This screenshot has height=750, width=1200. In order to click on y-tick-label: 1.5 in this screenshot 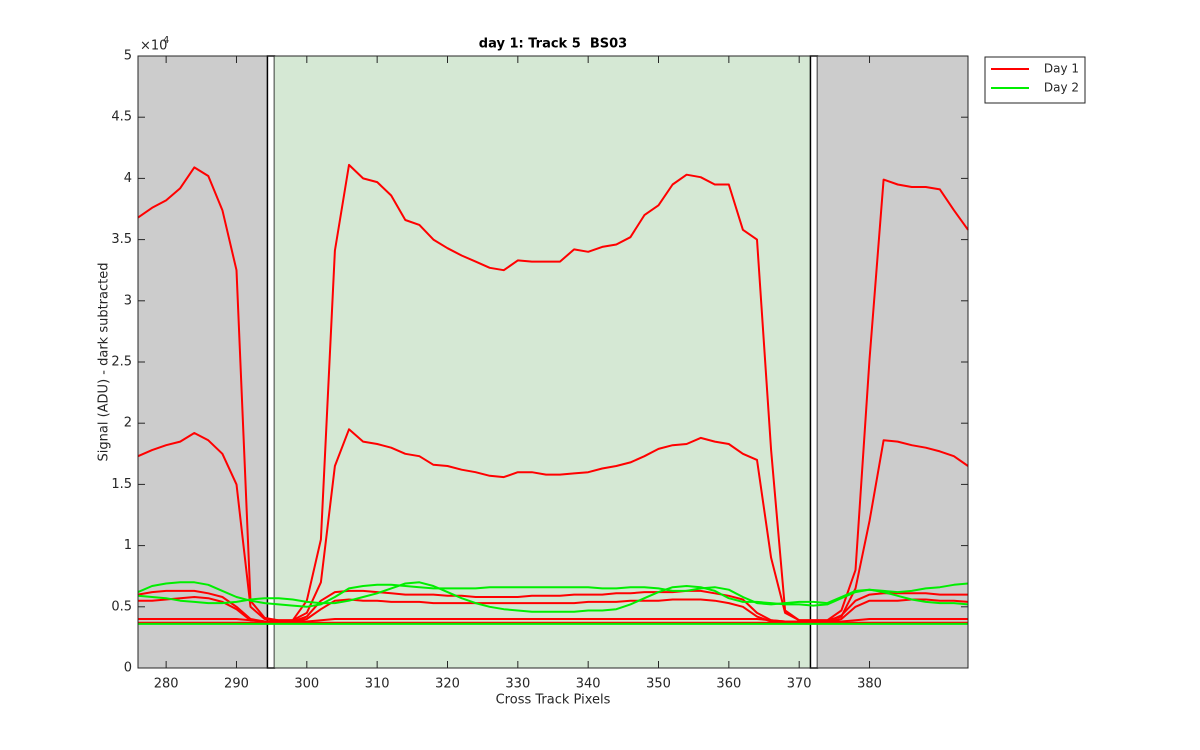, I will do `click(121, 484)`.